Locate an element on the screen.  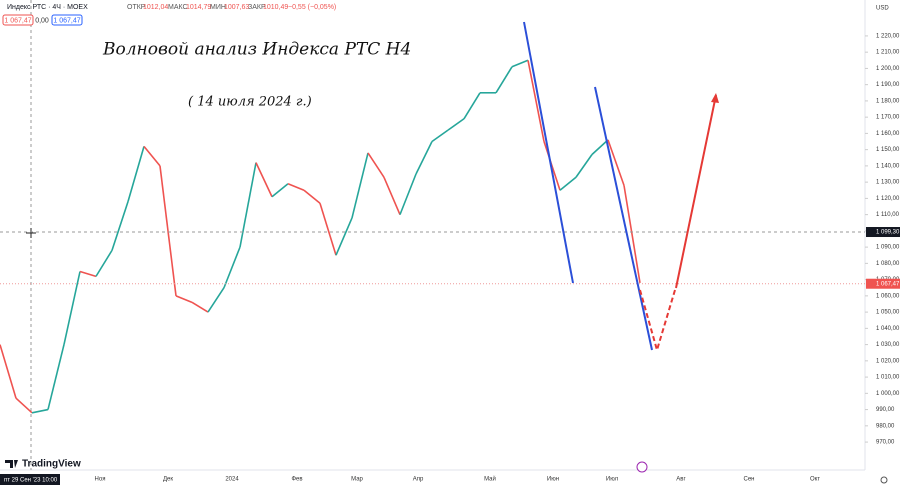
y-tick-label: 1 110,00 is located at coordinates (888, 215).